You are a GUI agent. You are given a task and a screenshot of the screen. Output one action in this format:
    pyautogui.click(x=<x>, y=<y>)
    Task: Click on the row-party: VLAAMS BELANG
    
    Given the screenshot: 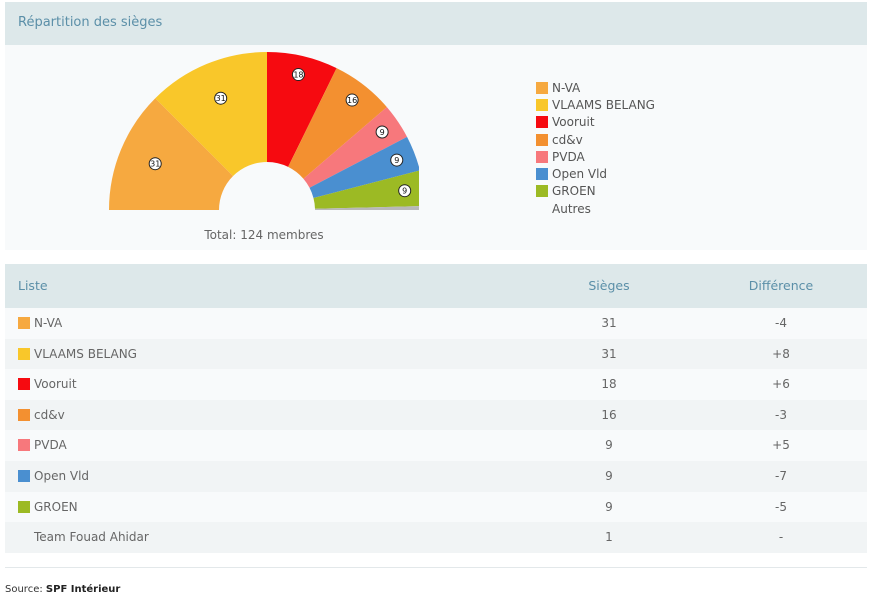 What is the action you would take?
    pyautogui.click(x=77, y=354)
    